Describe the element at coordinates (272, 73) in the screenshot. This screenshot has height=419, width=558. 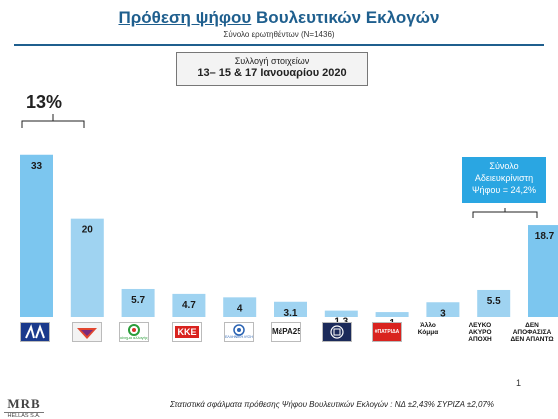
I see `fieldwork-dates: 13– 15 & 17 Ιανουαρίου 2020` at that location.